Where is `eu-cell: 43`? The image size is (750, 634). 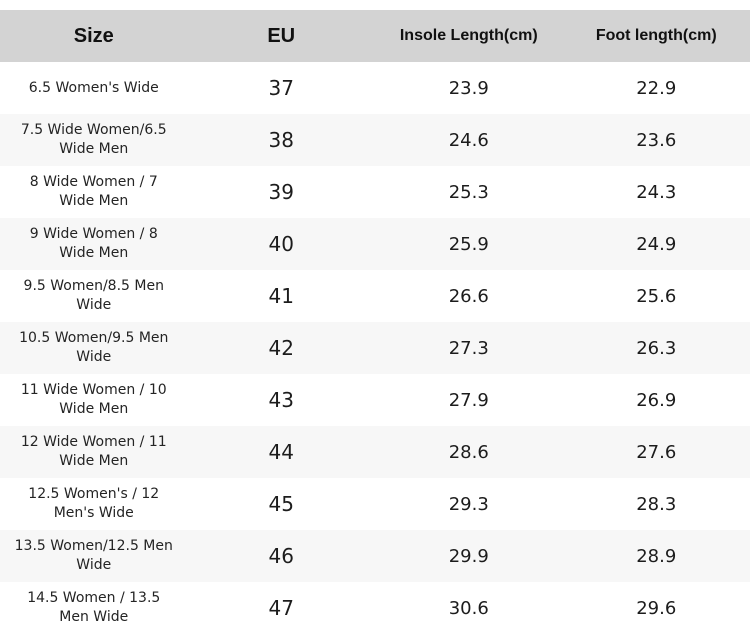 eu-cell: 43 is located at coordinates (281, 400).